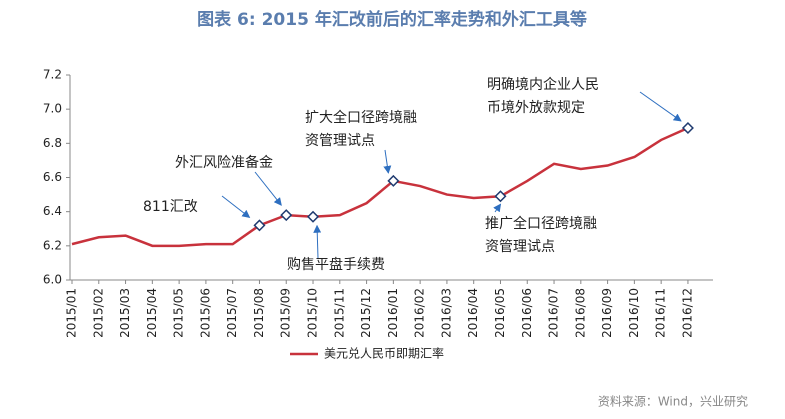 The image size is (785, 419). I want to click on annotation-text: 外汇风险准备金, so click(224, 162).